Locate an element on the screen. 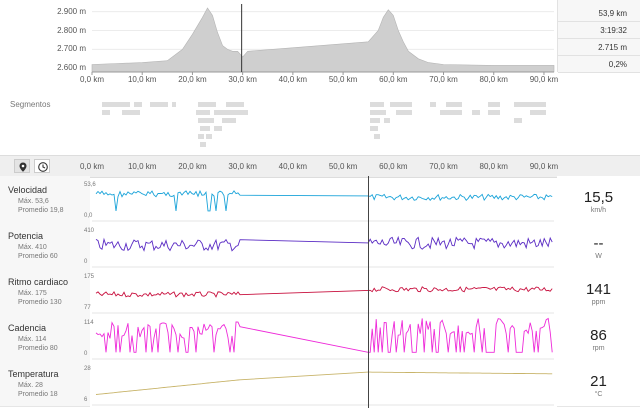 Image resolution: width=640 pixels, height=408 pixels. segments-label: Segmentos is located at coordinates (30, 104).